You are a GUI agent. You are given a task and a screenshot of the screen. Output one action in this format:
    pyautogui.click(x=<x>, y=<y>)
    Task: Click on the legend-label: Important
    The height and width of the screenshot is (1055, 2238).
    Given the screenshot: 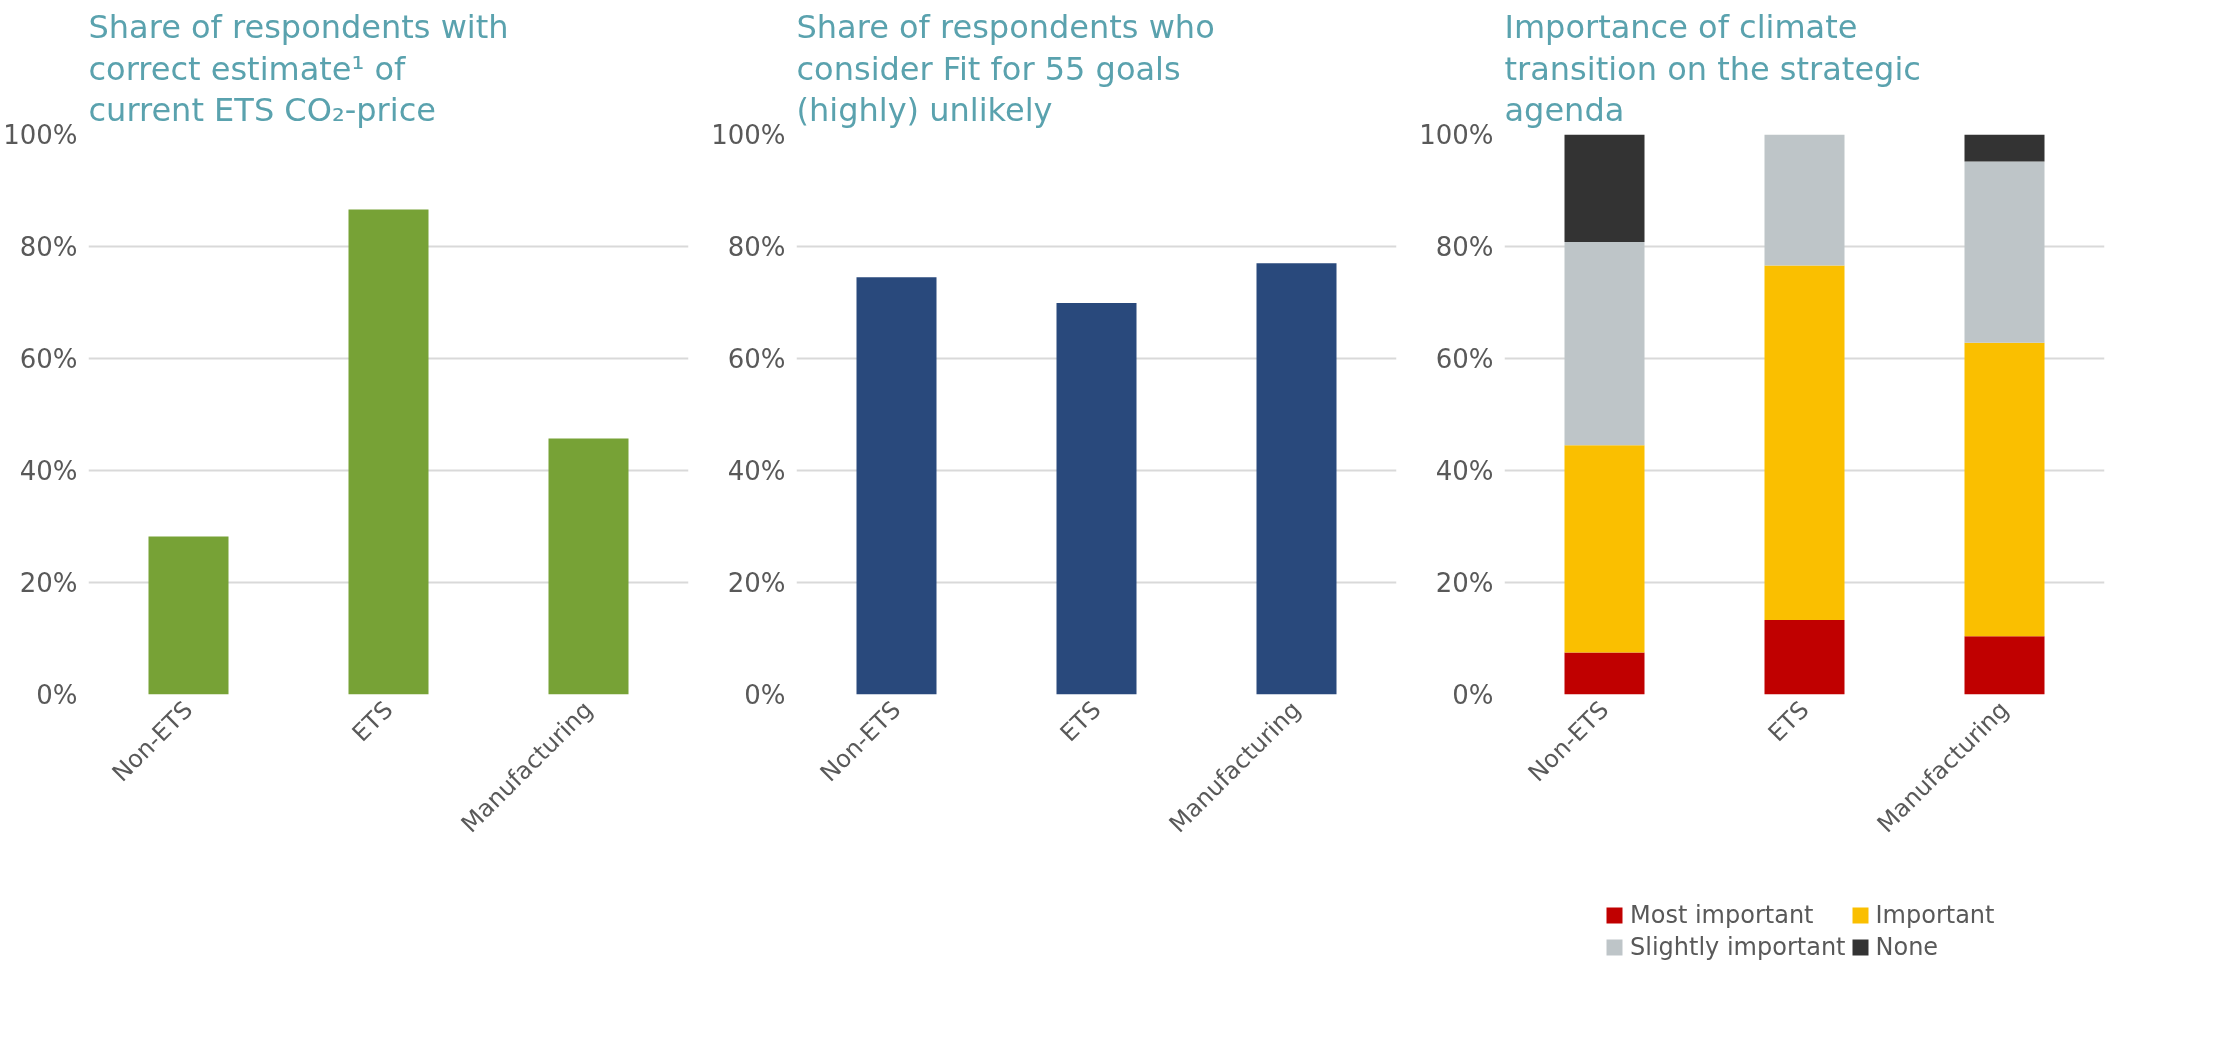 What is the action you would take?
    pyautogui.click(x=1935, y=915)
    